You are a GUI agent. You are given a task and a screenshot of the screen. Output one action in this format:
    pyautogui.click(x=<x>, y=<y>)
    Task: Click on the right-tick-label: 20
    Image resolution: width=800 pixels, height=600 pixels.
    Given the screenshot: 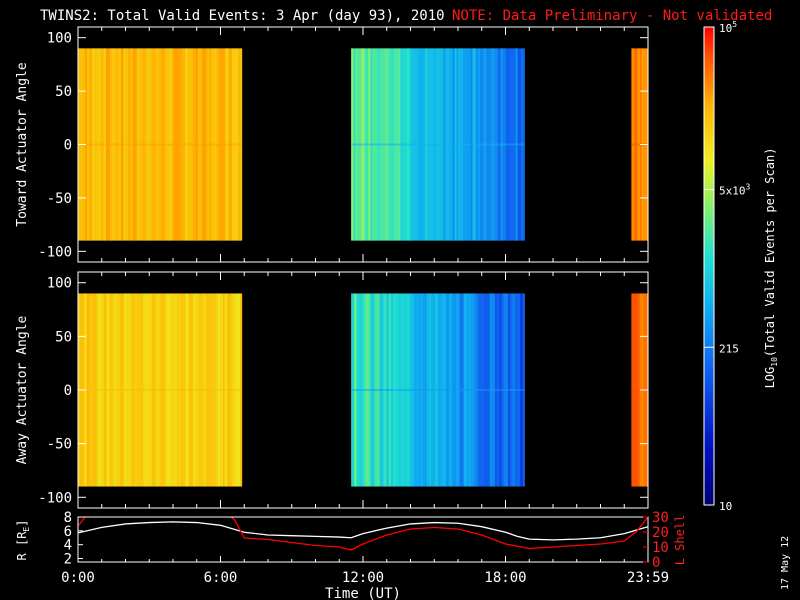 What is the action you would take?
    pyautogui.click(x=660, y=533)
    